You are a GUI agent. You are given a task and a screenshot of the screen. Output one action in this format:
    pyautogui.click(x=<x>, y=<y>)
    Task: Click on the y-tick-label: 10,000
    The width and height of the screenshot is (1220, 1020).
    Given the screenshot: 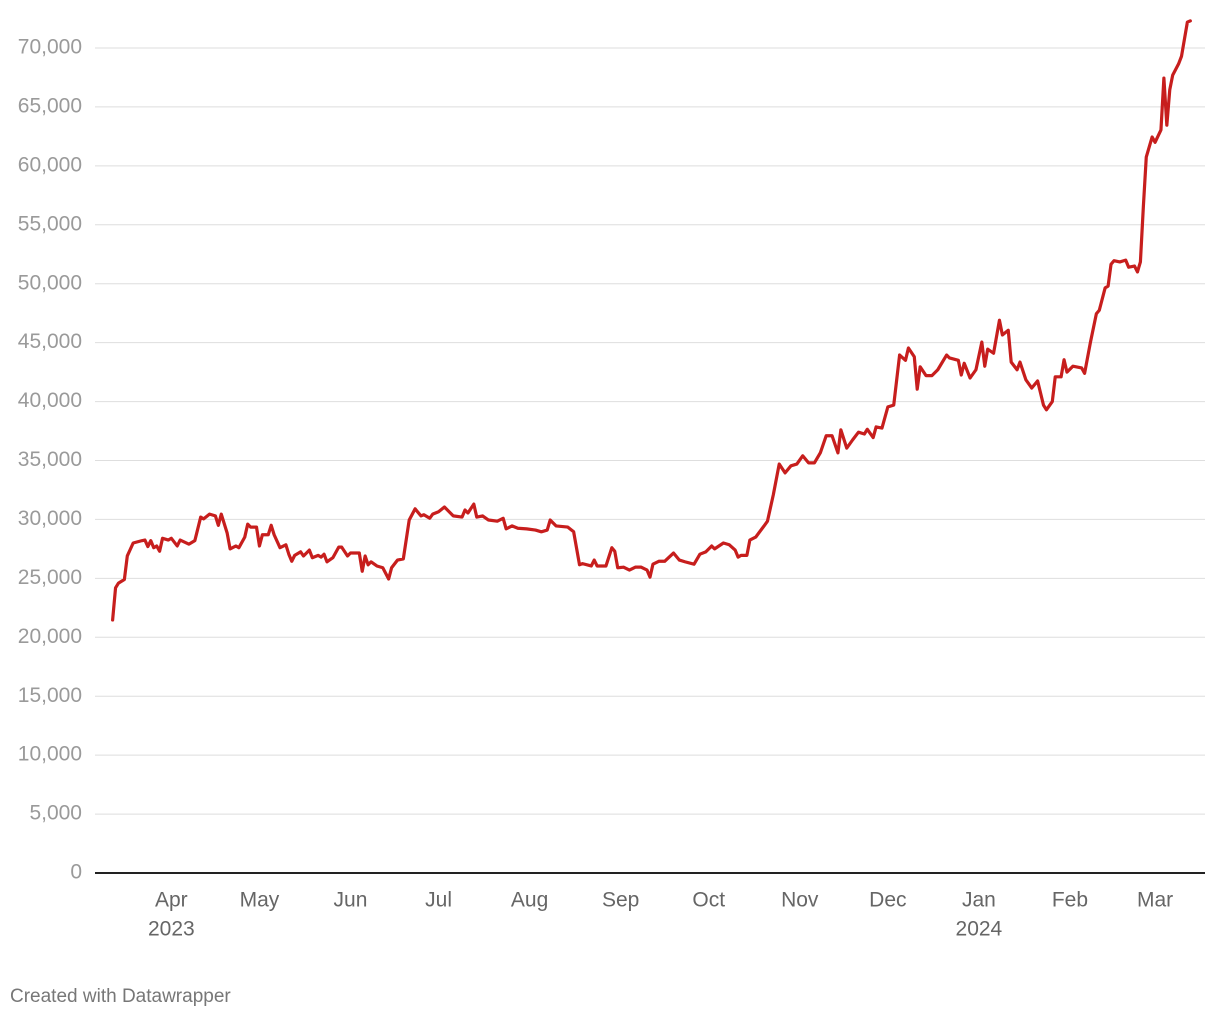 What is the action you would take?
    pyautogui.click(x=50, y=754)
    